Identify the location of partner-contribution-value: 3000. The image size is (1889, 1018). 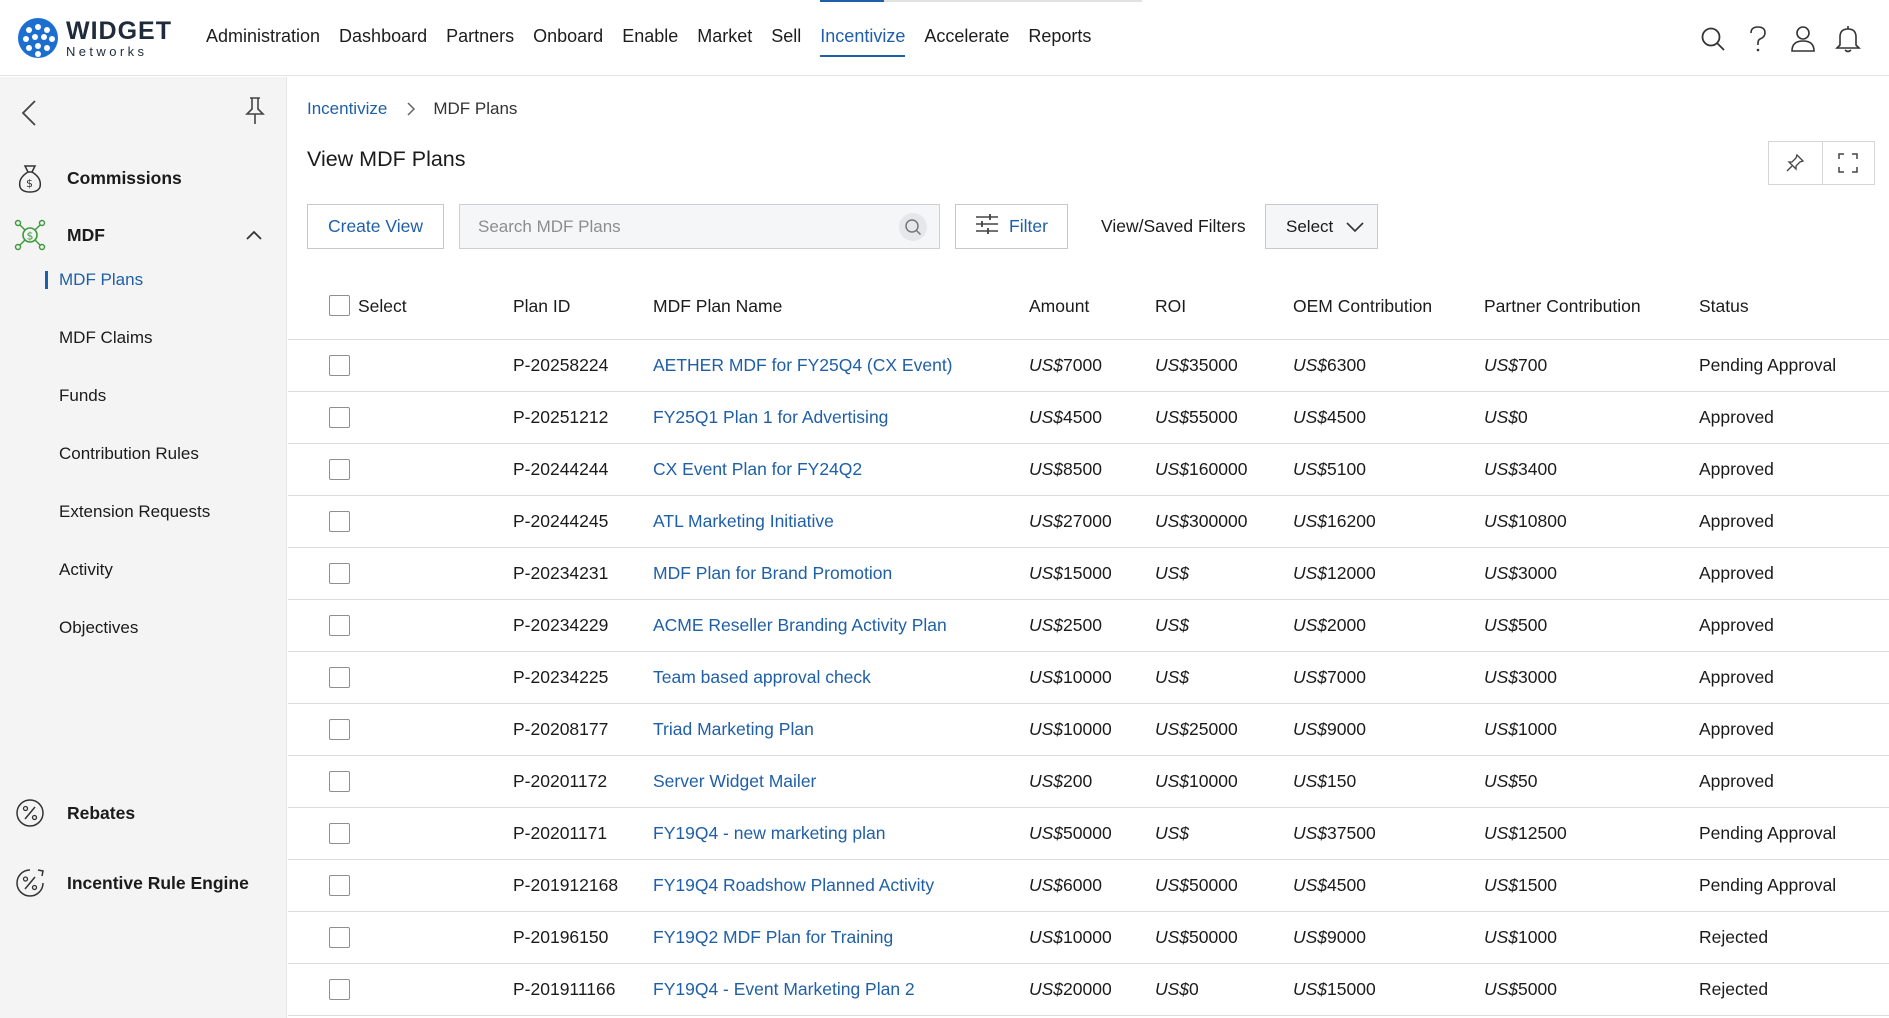
(1537, 573).